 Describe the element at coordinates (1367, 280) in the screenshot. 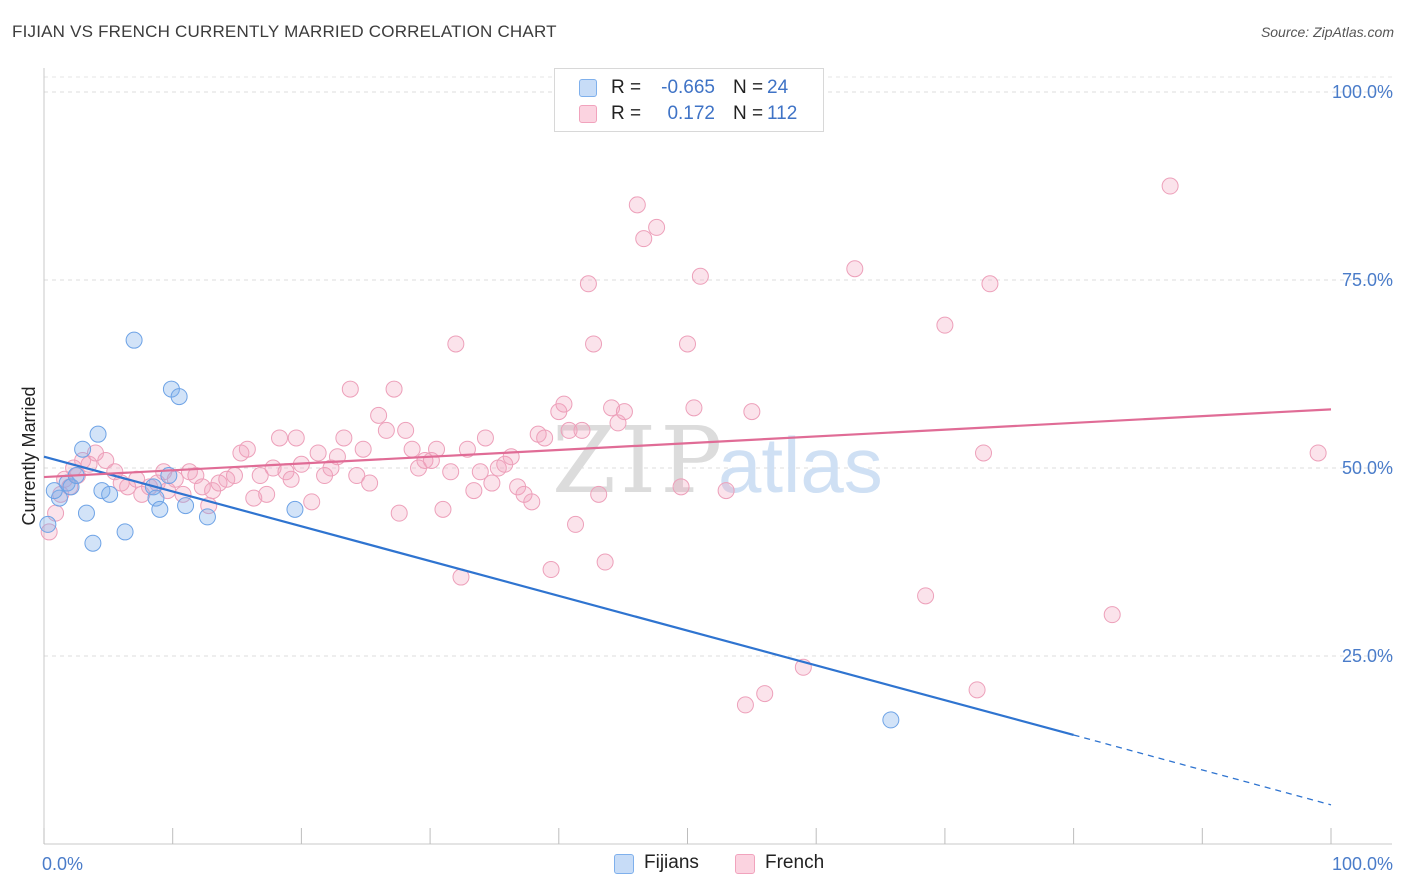

I see `y-tick-label: 75.0%` at that location.